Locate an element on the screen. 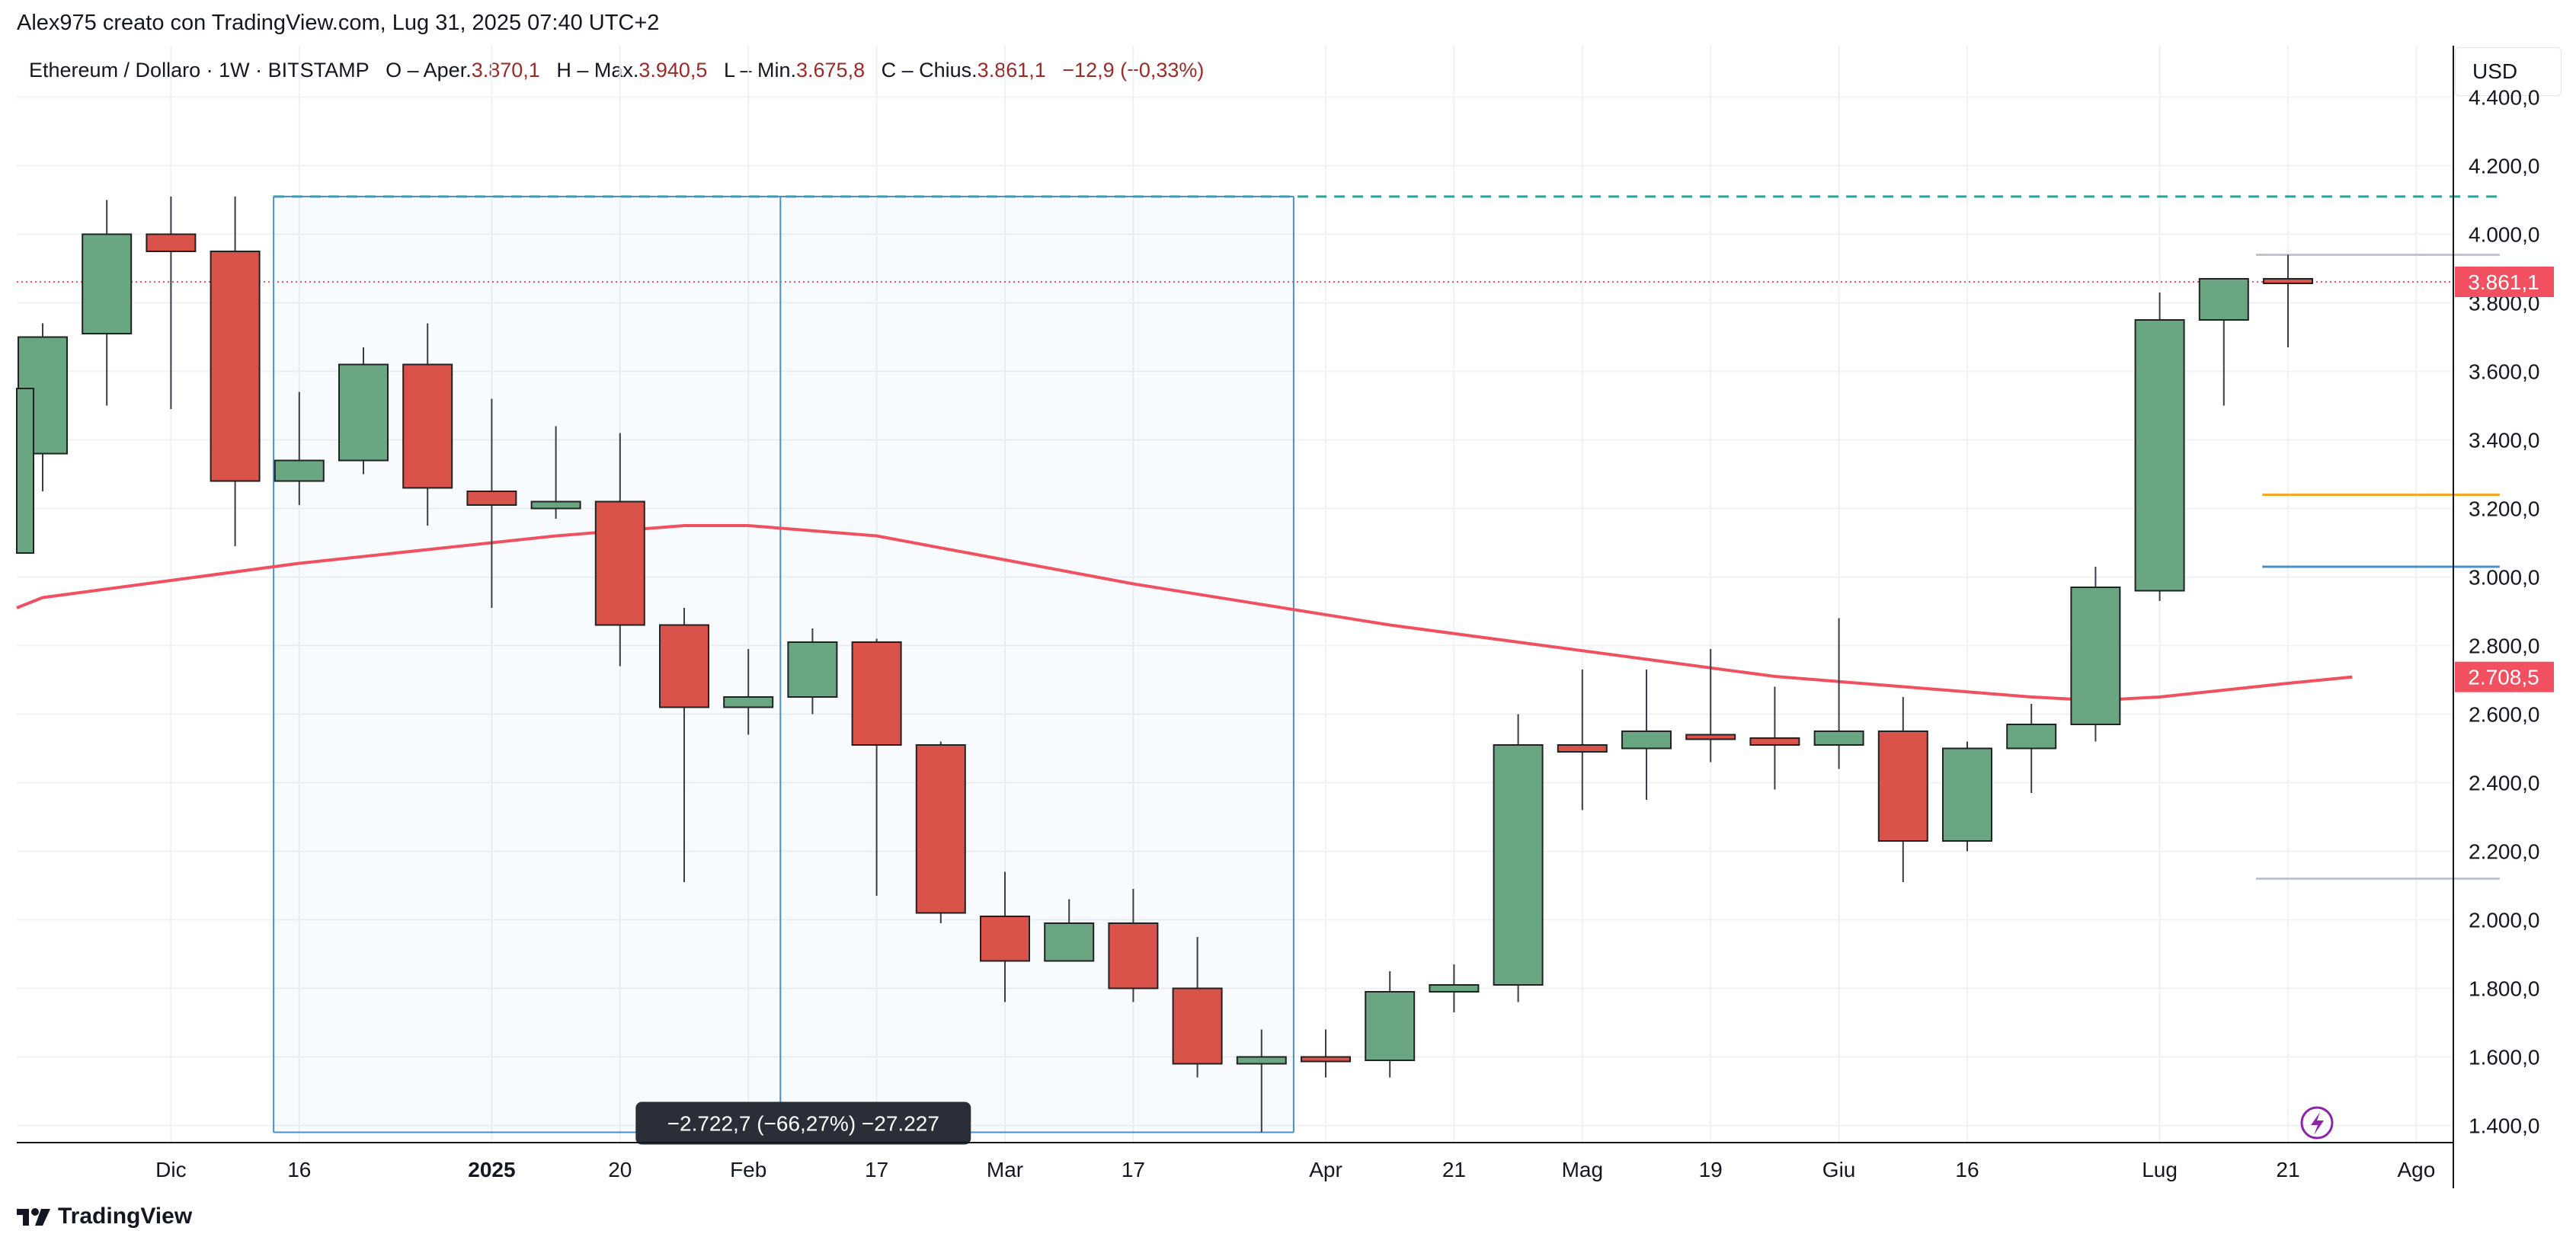 This screenshot has width=2576, height=1250. time-tick-label: Lug is located at coordinates (2160, 1169).